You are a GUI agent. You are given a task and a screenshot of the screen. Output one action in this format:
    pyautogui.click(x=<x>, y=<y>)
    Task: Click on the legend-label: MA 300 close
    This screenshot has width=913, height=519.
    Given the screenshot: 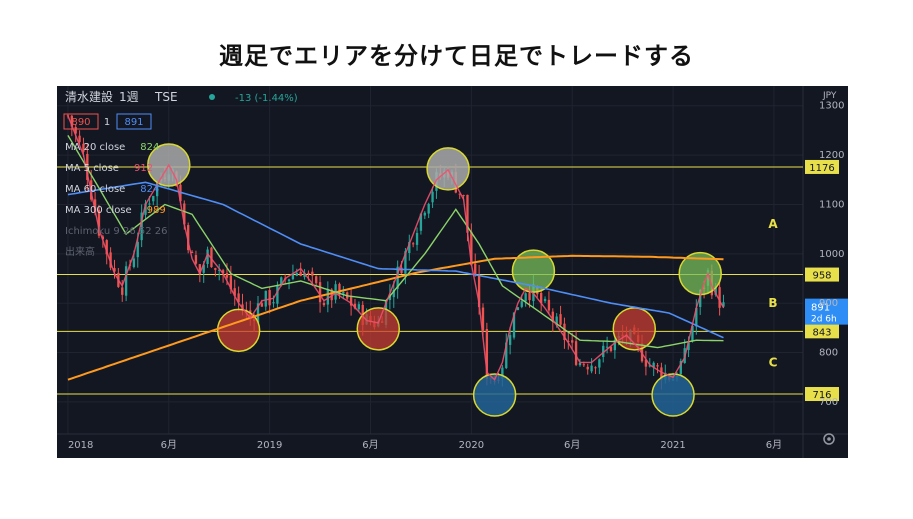 What is the action you would take?
    pyautogui.click(x=98, y=210)
    